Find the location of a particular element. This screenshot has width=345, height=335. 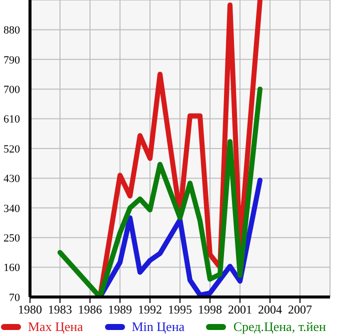

y-tick-label: 520 is located at coordinates (12, 149).